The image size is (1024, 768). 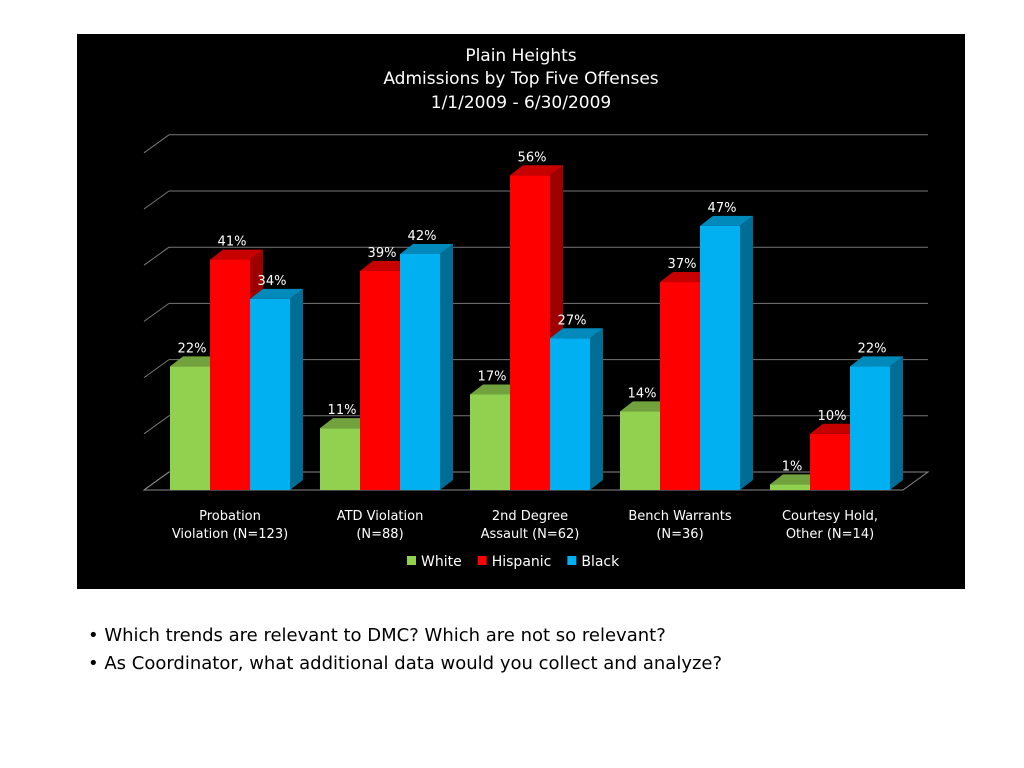 I want to click on data-label-hispanic-4: 10%, so click(x=832, y=416).